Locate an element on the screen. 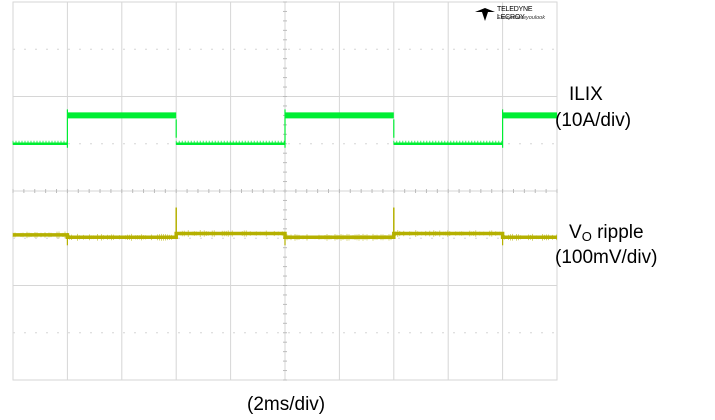  lecroy-bird-icon is located at coordinates (485, 14).